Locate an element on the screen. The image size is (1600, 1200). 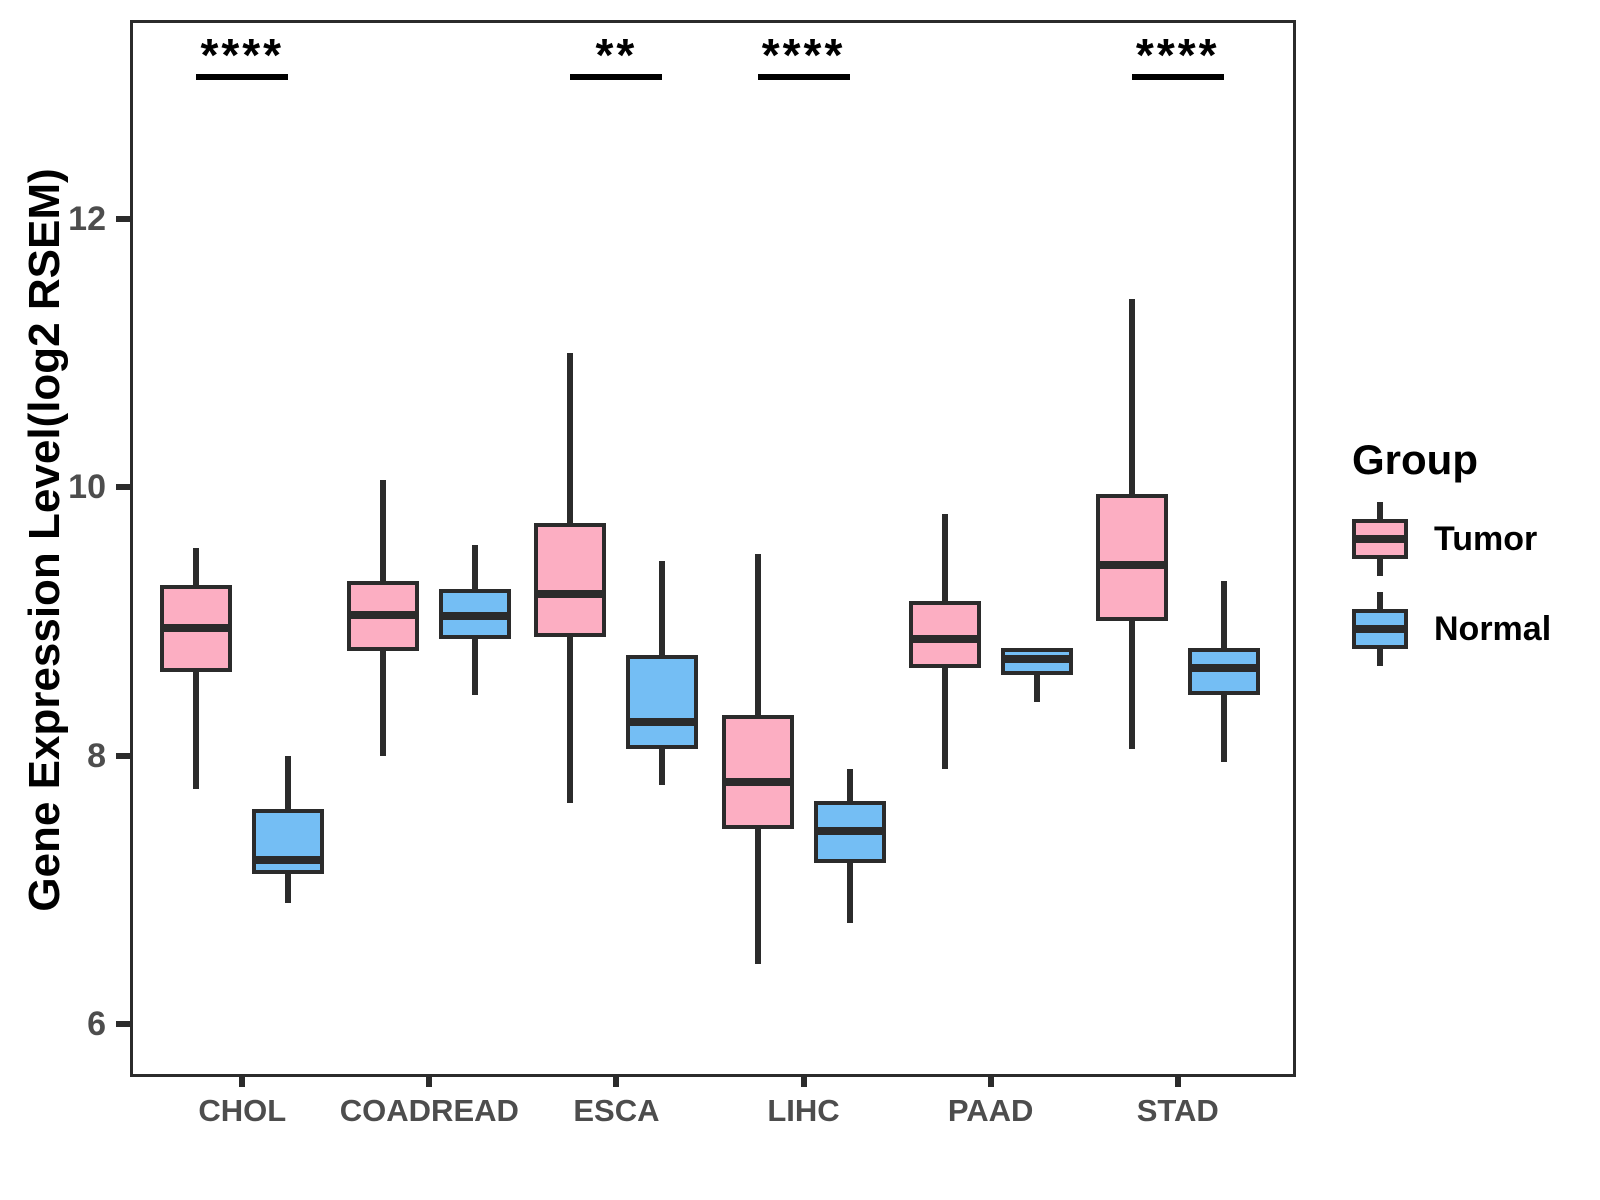
legend: Group Tumor Normal is located at coordinates (1472, 551).